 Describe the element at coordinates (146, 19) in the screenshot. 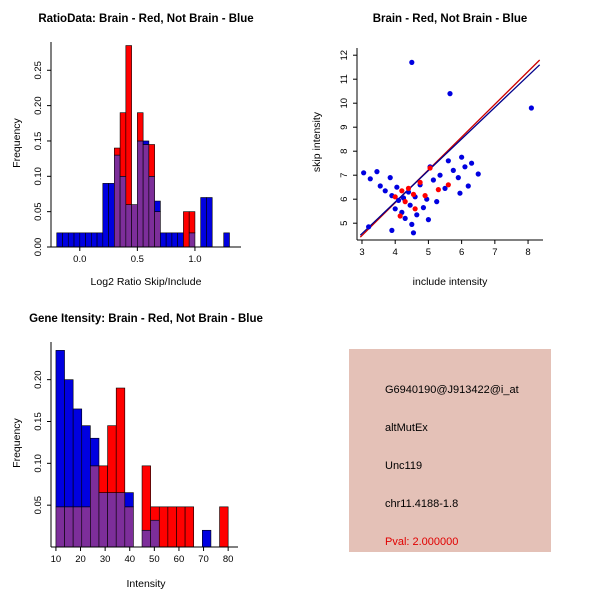

I see `ratio-histogram-title: RatioData: Brain - Red, Not Brain - Blue` at that location.